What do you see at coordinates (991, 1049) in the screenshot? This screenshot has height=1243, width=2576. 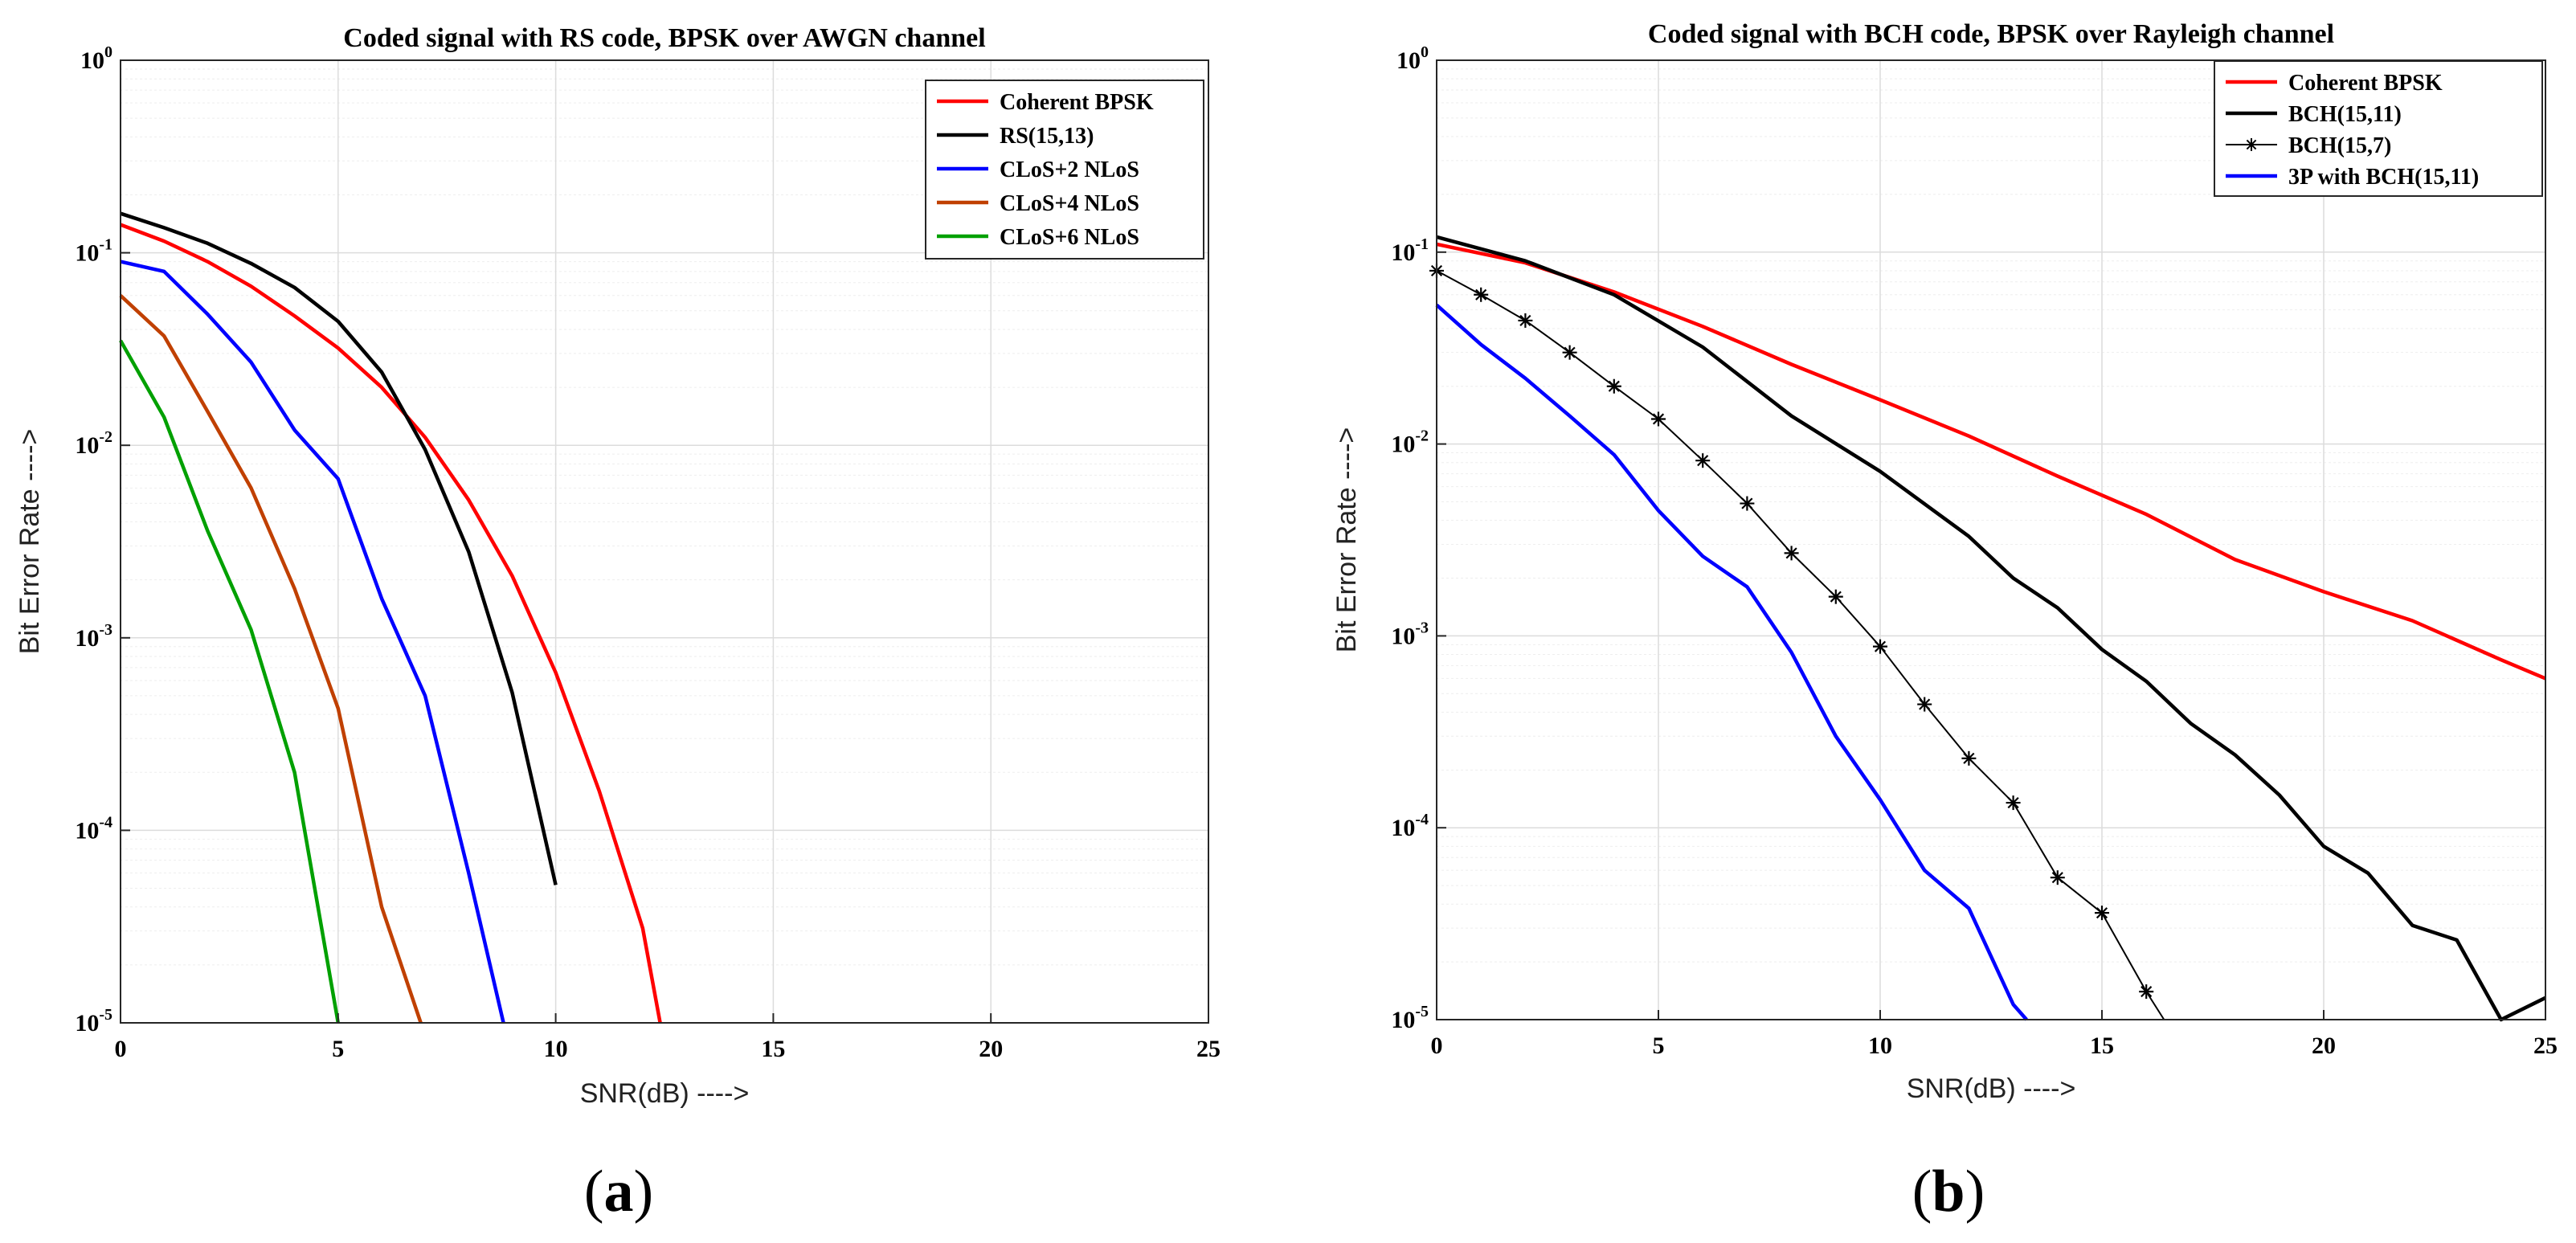 I see `chart-a-x-tick-label: 20` at bounding box center [991, 1049].